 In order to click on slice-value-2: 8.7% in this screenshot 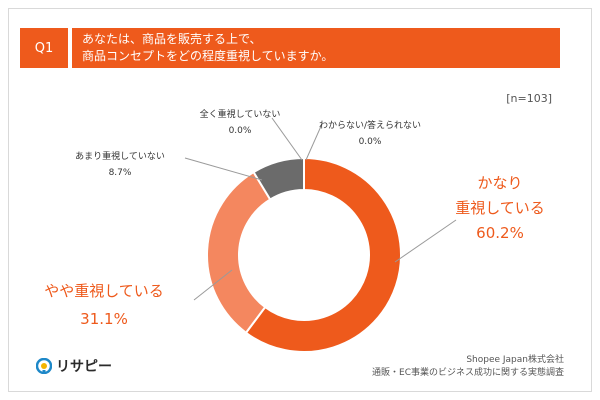, I will do `click(120, 173)`.